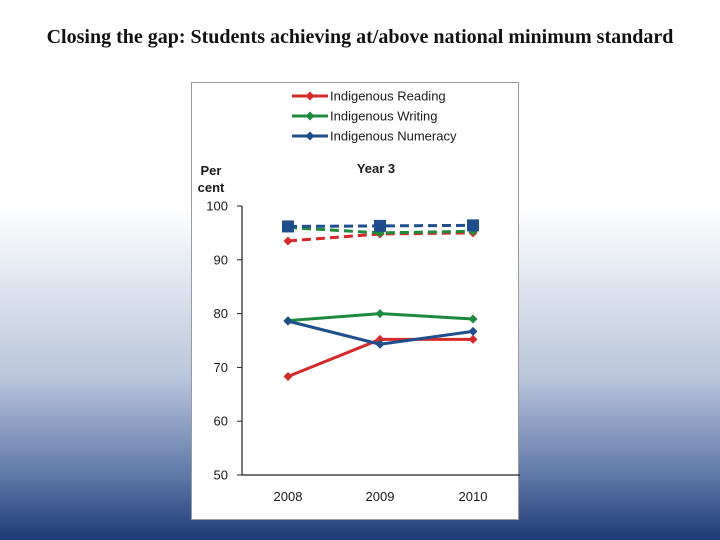 The height and width of the screenshot is (540, 720). I want to click on y-tick-label: 50, so click(221, 475).